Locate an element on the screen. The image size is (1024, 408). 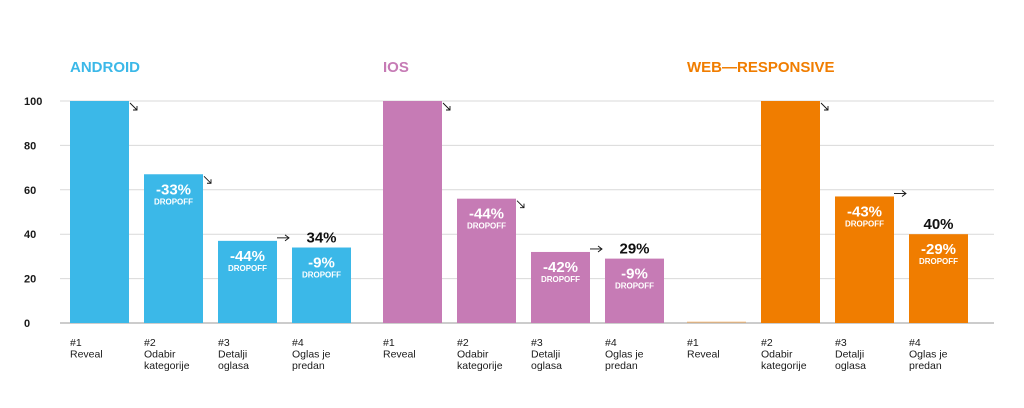
y-tick-label: 0 is located at coordinates (27, 324).